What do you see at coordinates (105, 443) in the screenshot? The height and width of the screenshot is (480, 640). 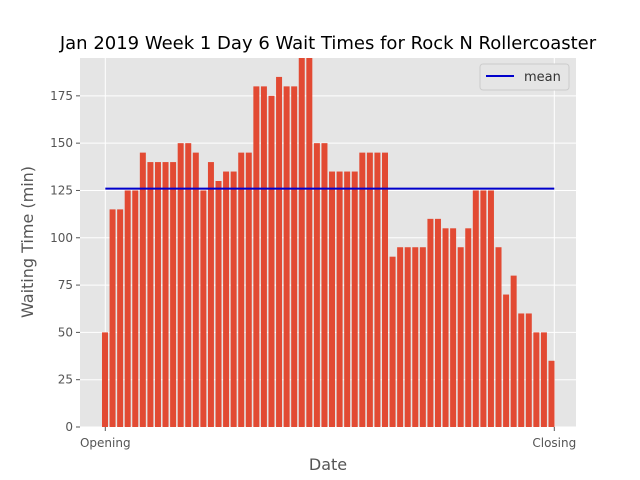 I see `x-tick-label: Opening` at bounding box center [105, 443].